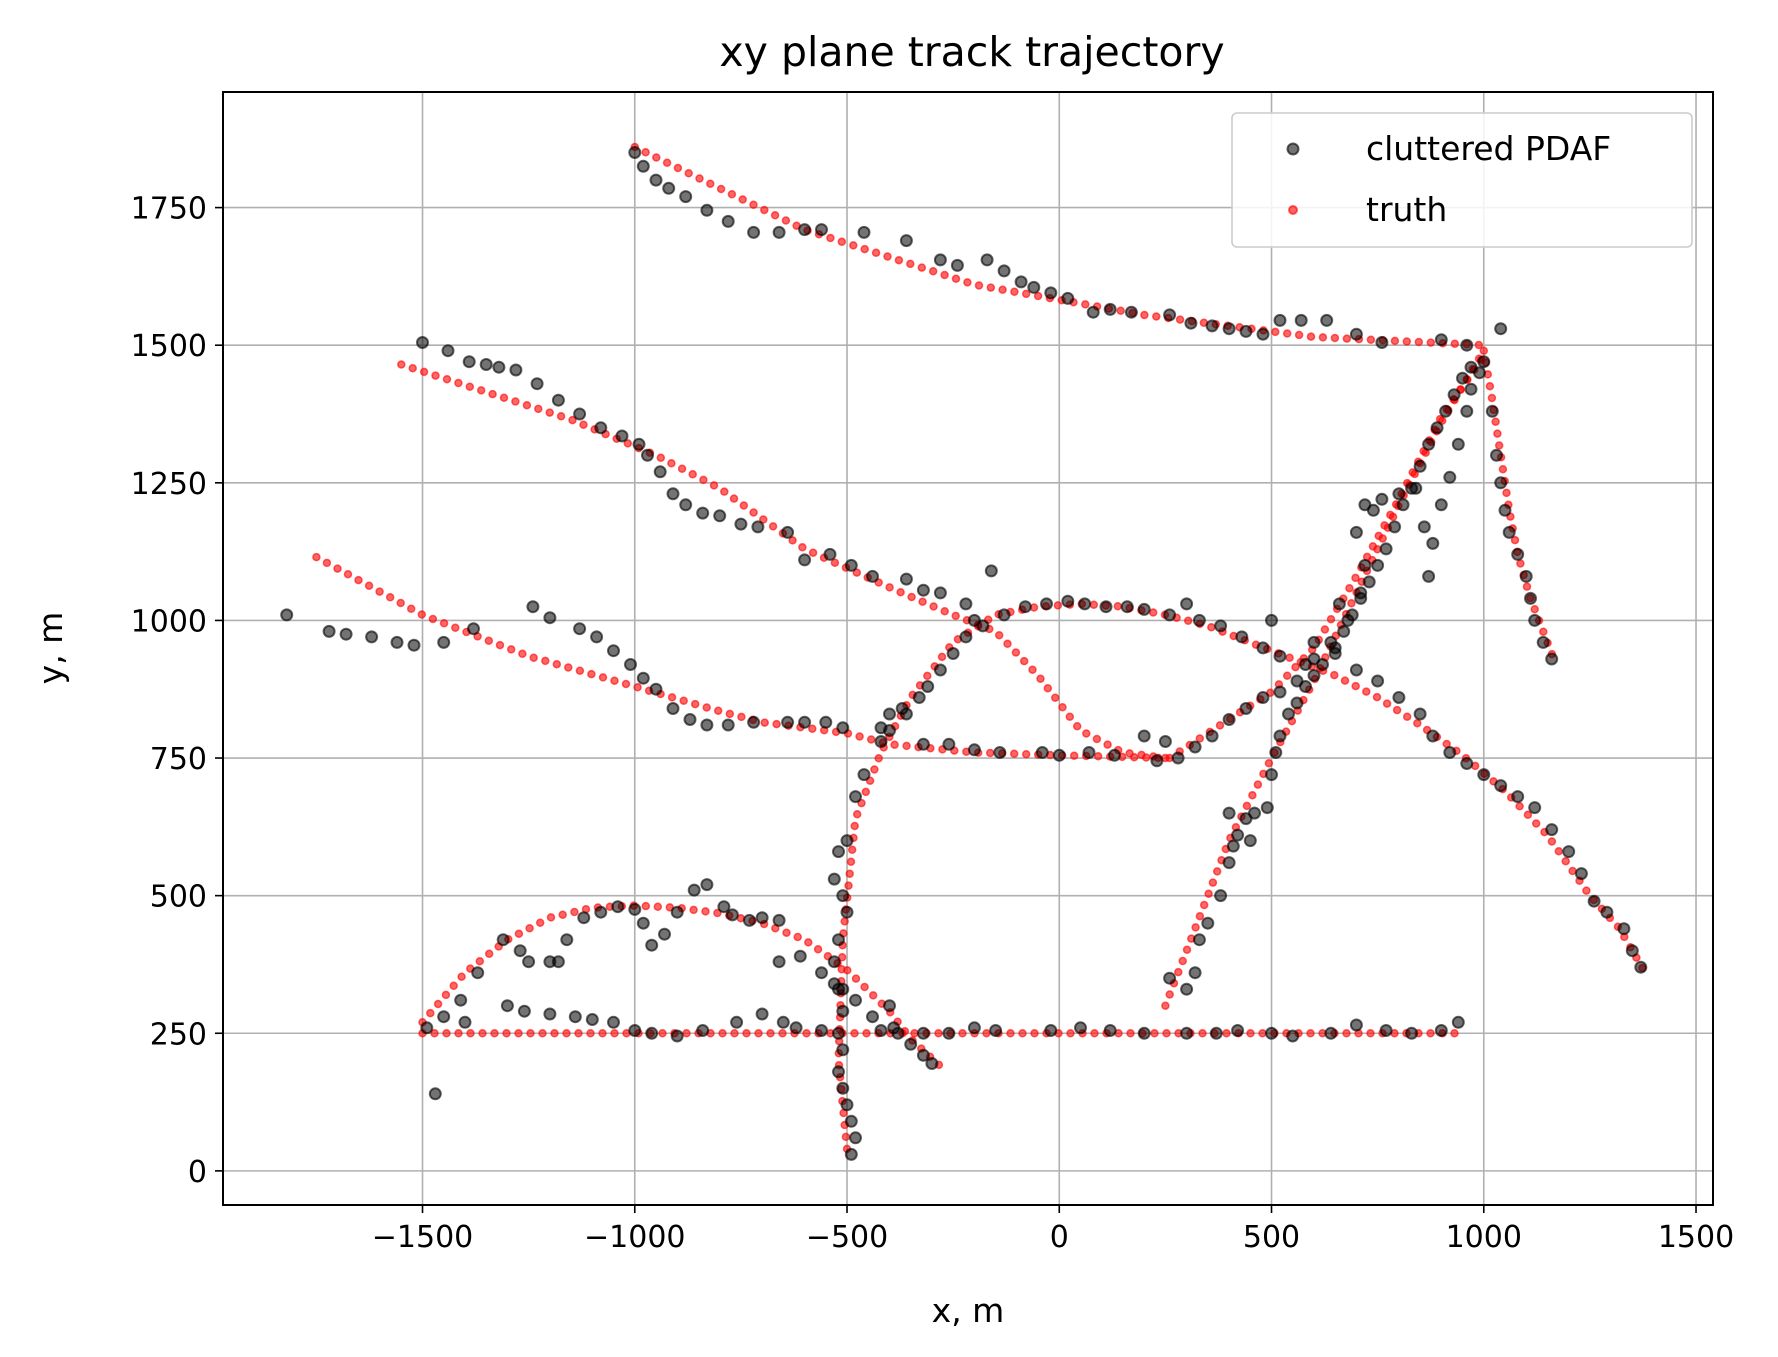 The width and height of the screenshot is (1778, 1357). What do you see at coordinates (1059, 1237) in the screenshot?
I see `x-tick-label: 0` at bounding box center [1059, 1237].